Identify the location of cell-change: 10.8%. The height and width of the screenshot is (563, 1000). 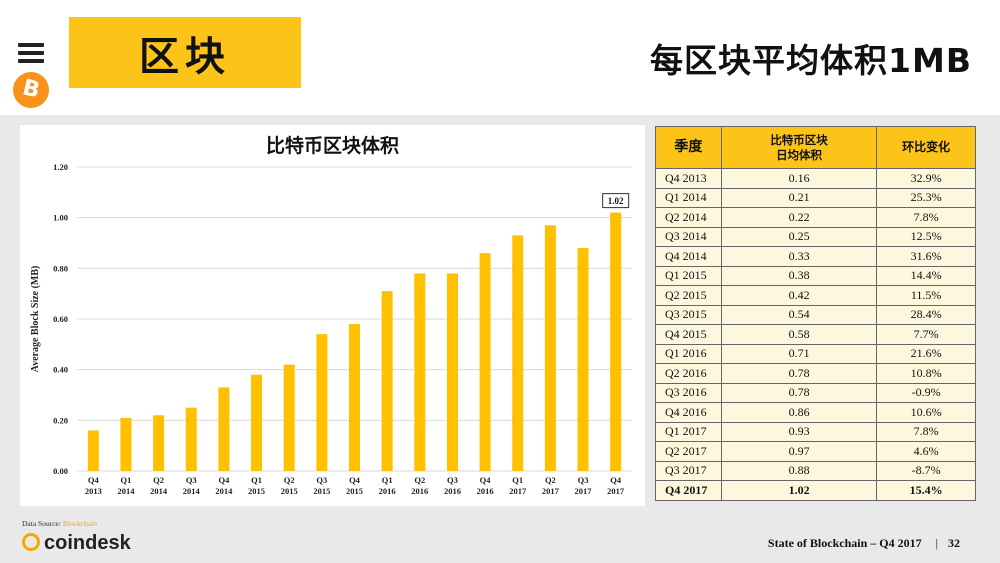
(926, 373).